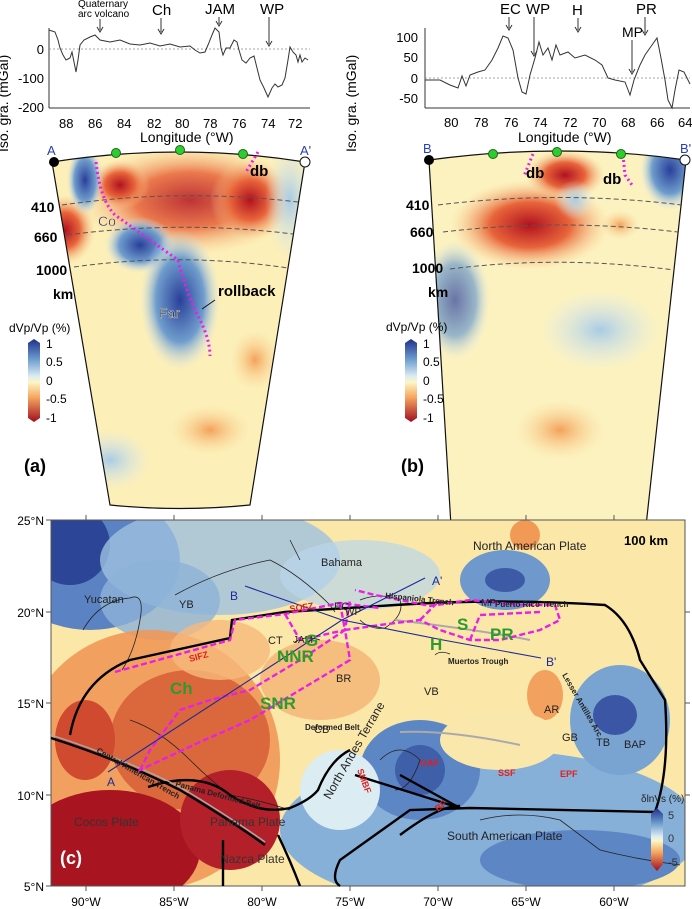 The height and width of the screenshot is (909, 692). I want to click on svg-text: A', so click(437, 581).